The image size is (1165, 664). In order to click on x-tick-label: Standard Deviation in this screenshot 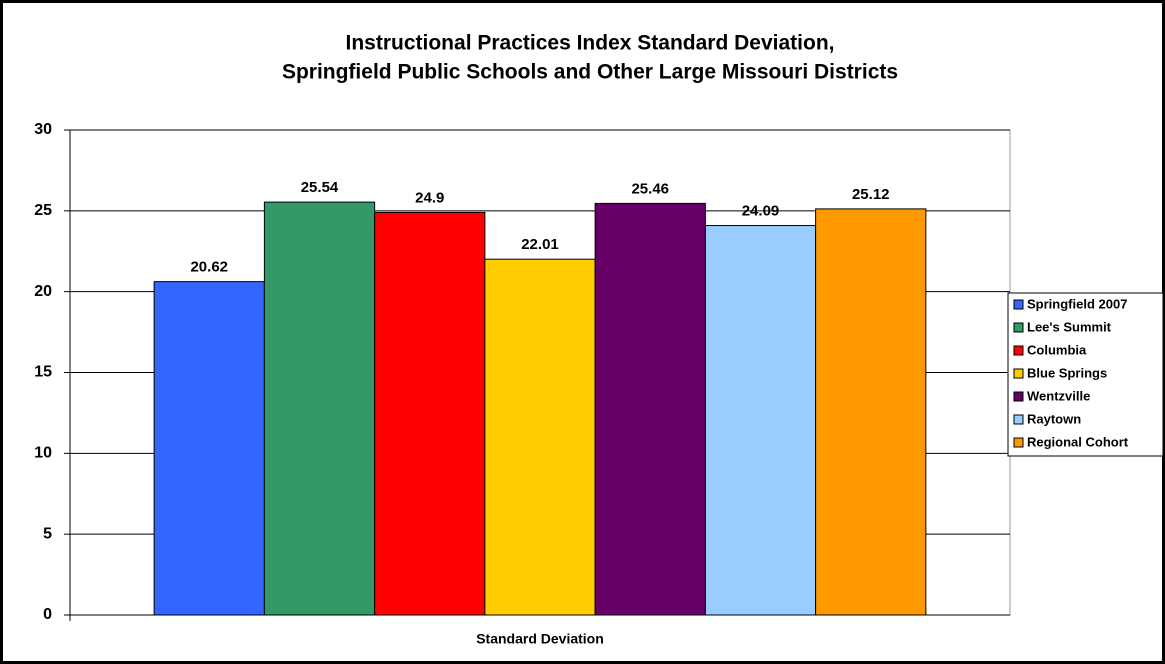, I will do `click(540, 639)`.